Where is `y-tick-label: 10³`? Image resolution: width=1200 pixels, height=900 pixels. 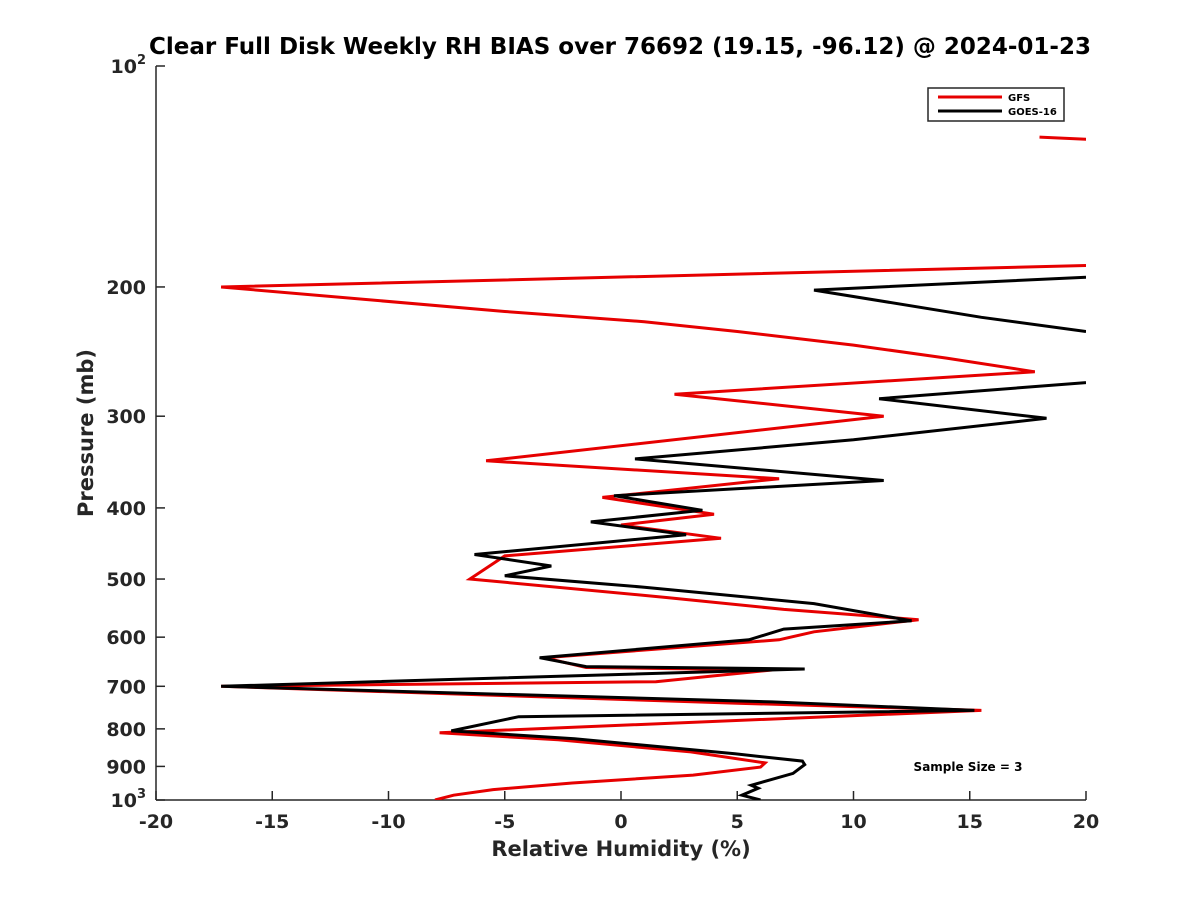 y-tick-label: 10³ is located at coordinates (129, 799).